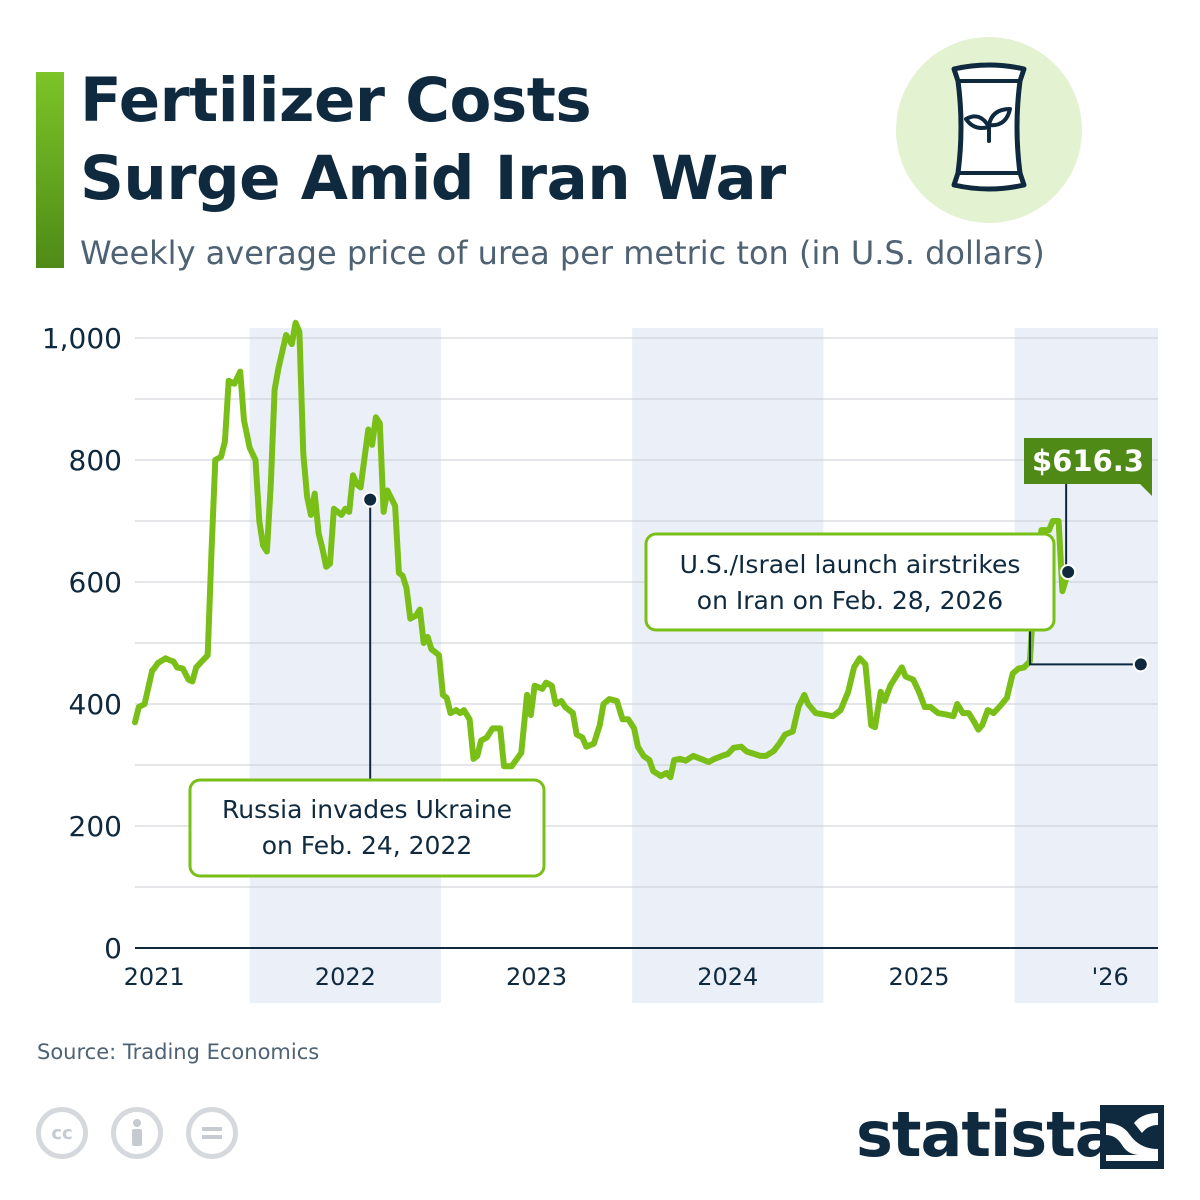 The height and width of the screenshot is (1200, 1200). What do you see at coordinates (986, 1134) in the screenshot?
I see `statista-logo-text: statista` at bounding box center [986, 1134].